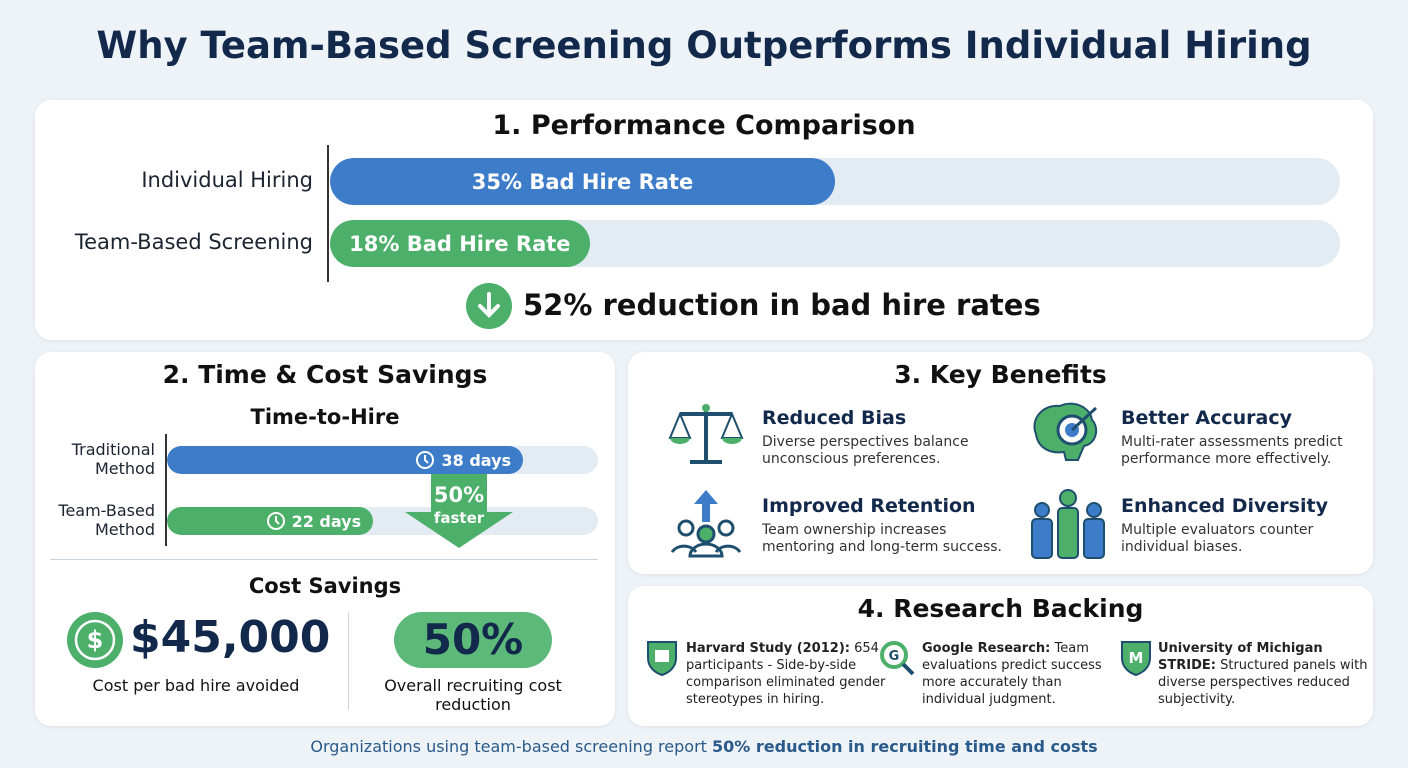  Describe the element at coordinates (869, 506) in the screenshot. I see `benefit-title: Improved Retention` at that location.